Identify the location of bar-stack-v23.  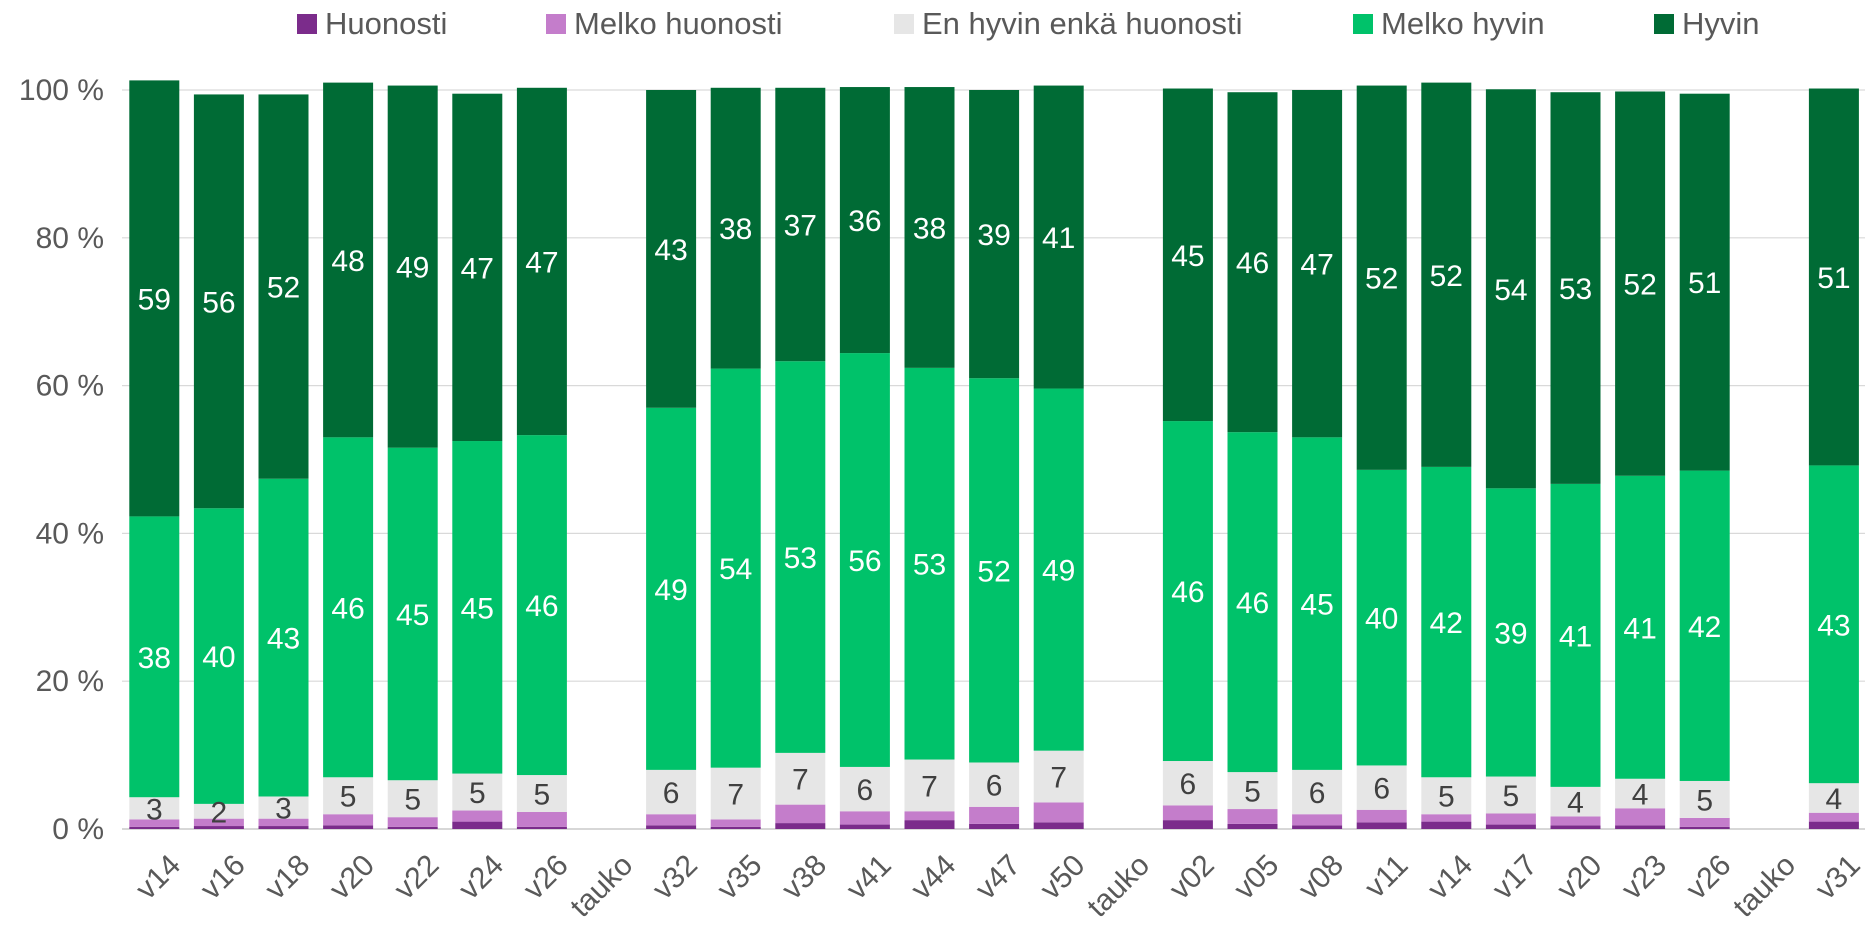
(1640, 460).